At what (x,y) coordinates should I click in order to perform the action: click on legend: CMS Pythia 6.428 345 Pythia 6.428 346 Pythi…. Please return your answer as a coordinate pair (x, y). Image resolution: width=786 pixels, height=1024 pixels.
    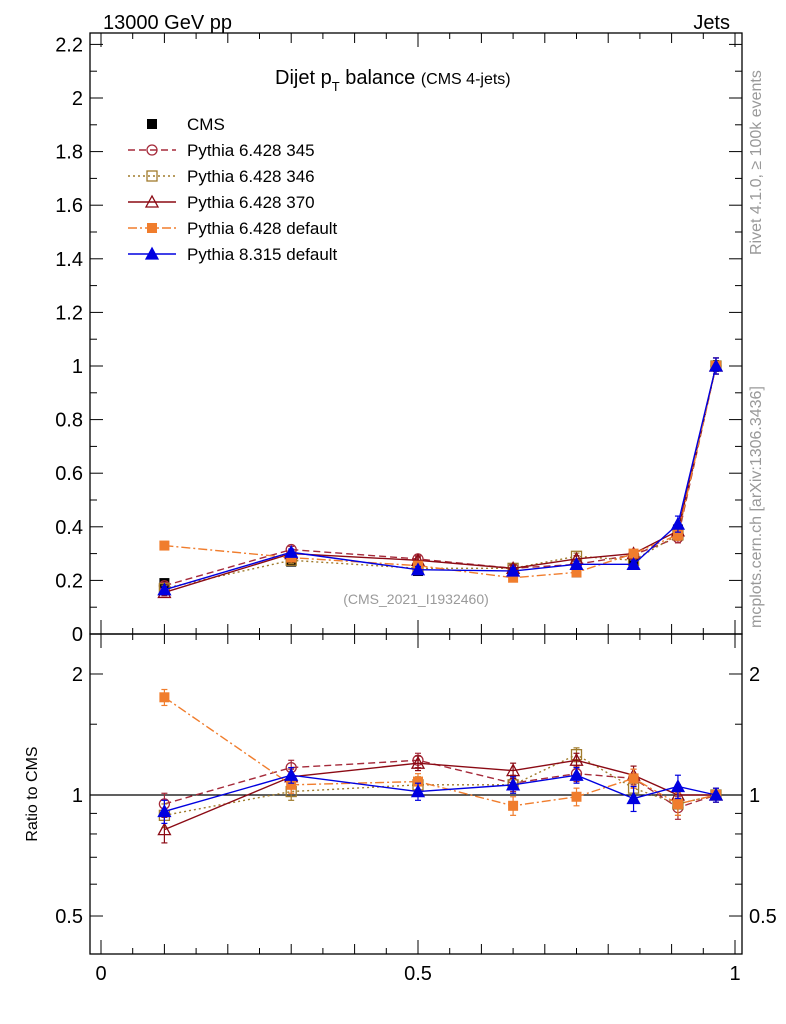
    Looking at the image, I should click on (233, 189).